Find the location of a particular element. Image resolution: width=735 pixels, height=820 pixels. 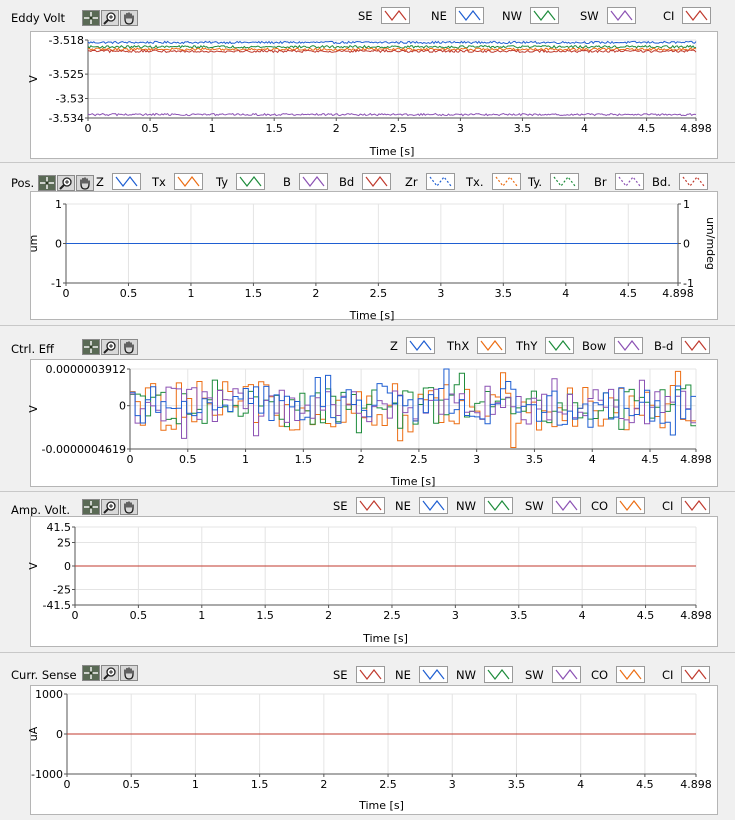

legend-item: B is located at coordinates (305, 181).